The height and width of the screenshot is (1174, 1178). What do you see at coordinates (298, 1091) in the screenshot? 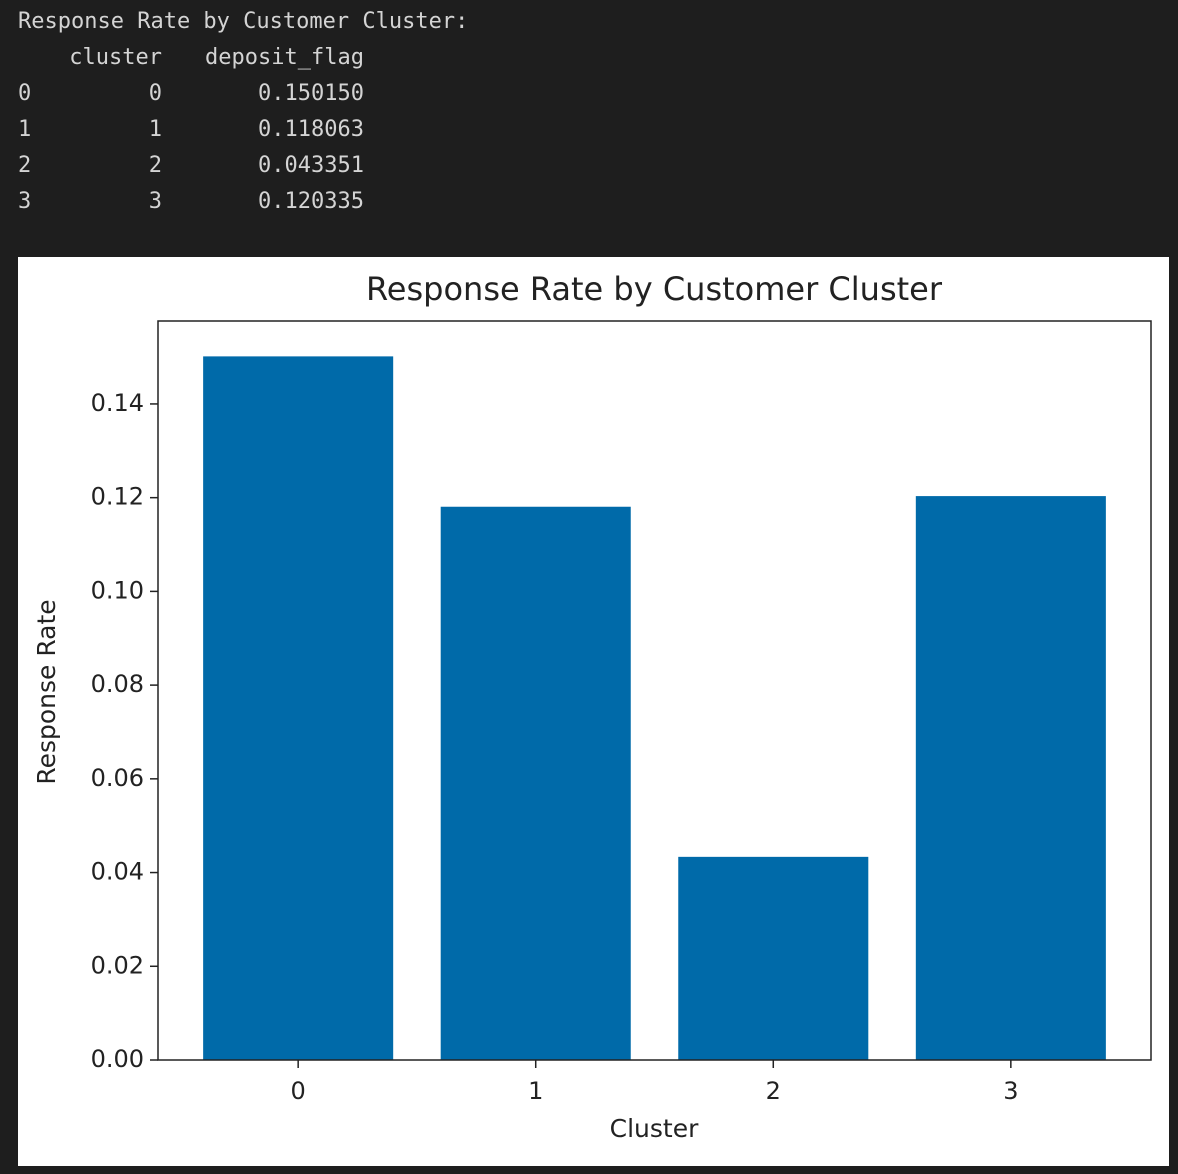
I see `x-tick-label: 0` at bounding box center [298, 1091].